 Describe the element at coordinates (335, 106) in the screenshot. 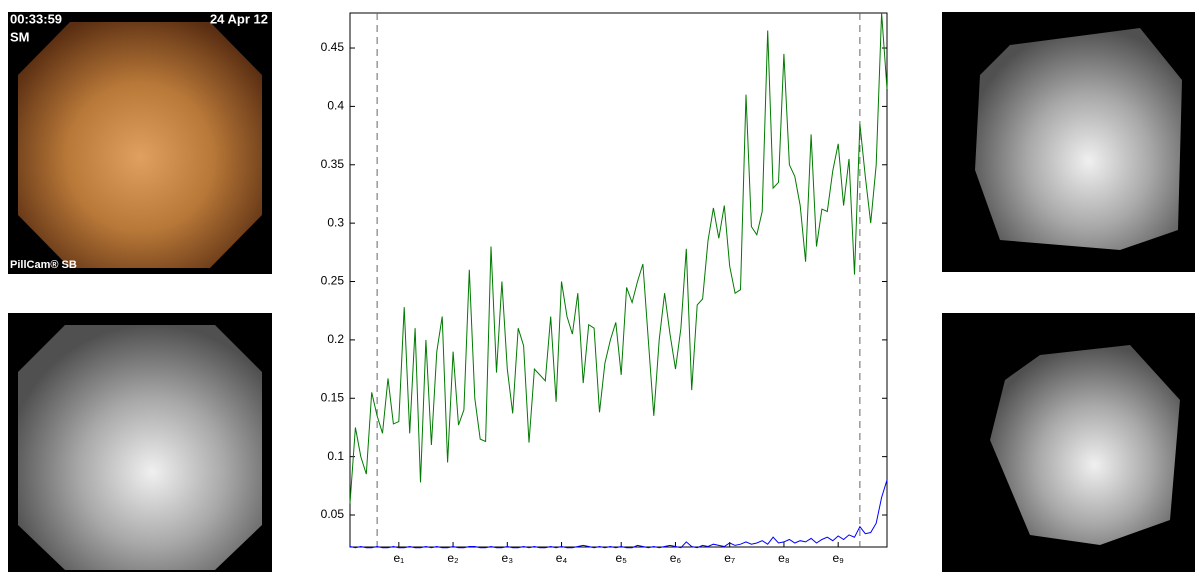

I see `y-tick-label: 0.4` at that location.